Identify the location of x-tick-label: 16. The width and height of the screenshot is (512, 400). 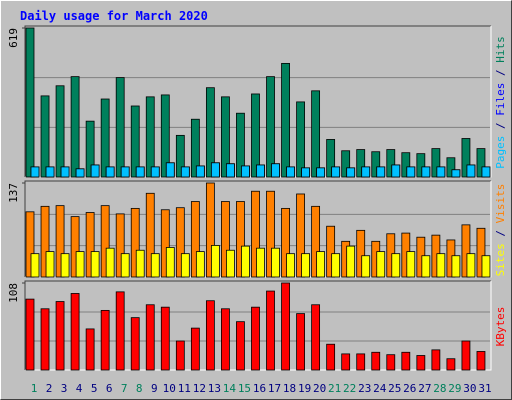
(259, 388).